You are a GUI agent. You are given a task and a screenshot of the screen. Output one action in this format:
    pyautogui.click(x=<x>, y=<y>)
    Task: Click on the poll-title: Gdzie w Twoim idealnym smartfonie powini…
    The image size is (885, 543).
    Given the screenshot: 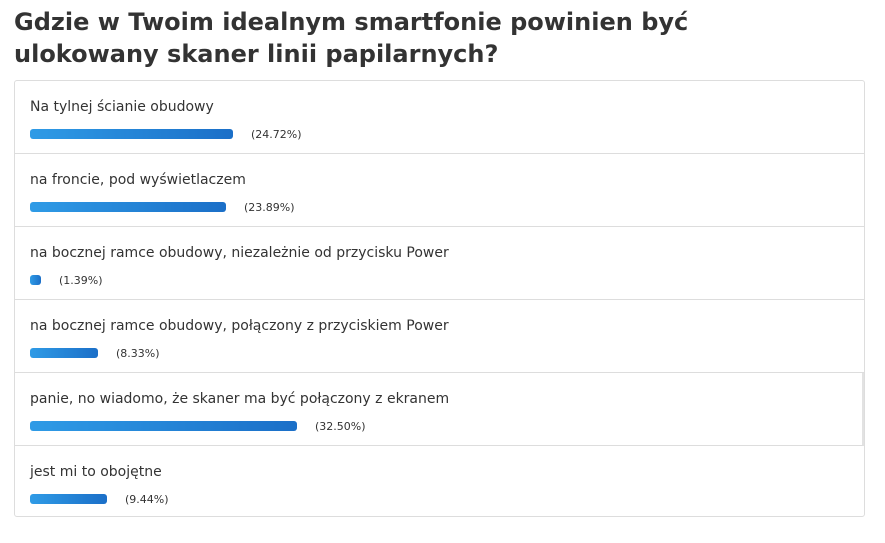 What is the action you would take?
    pyautogui.click(x=444, y=38)
    